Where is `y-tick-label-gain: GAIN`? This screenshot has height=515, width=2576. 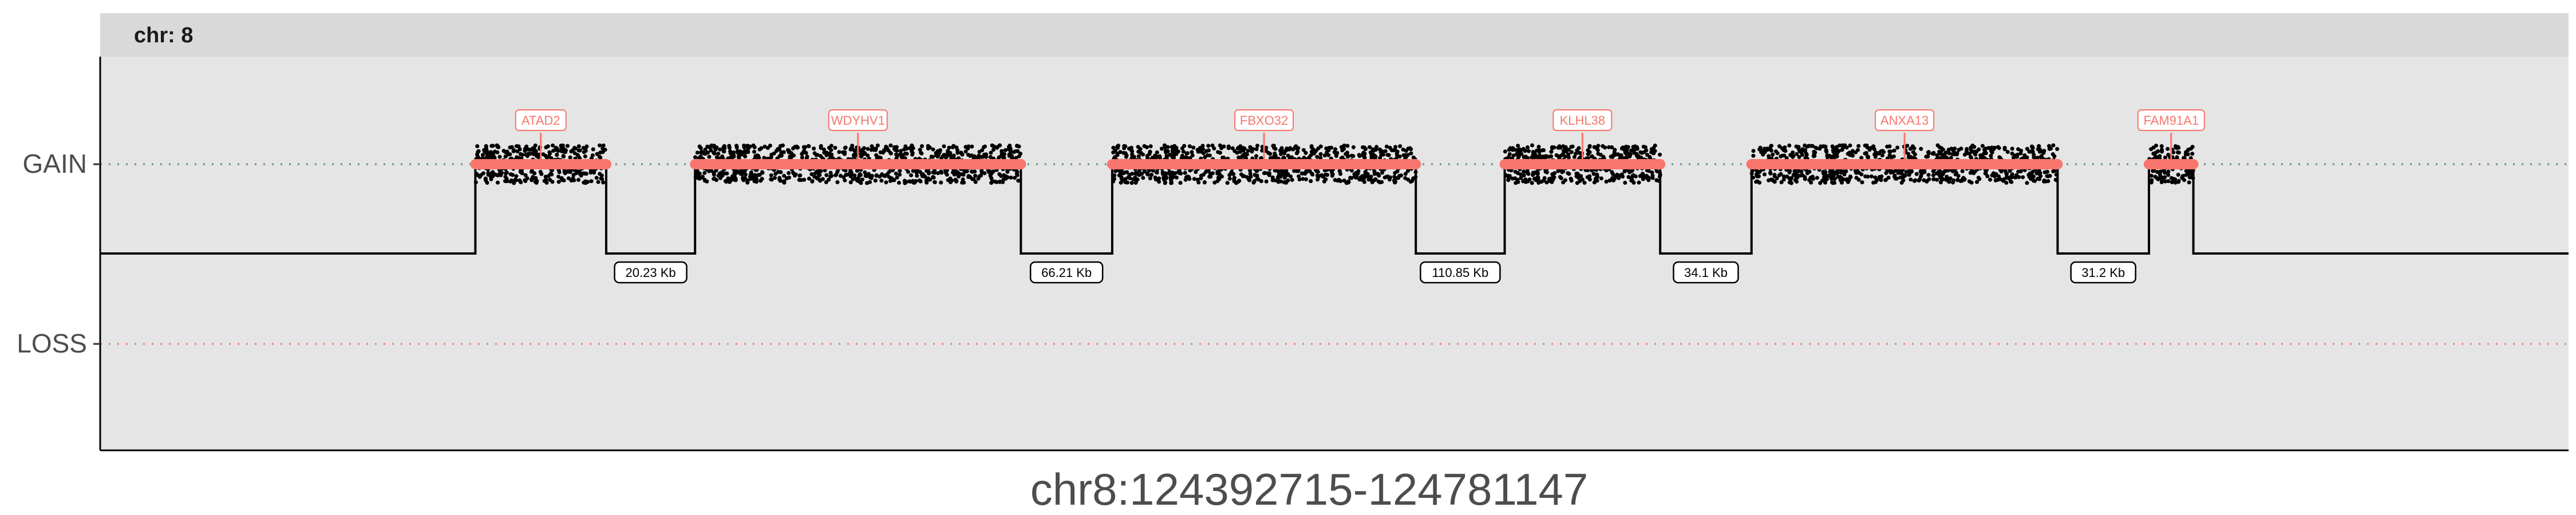 y-tick-label-gain: GAIN is located at coordinates (55, 164).